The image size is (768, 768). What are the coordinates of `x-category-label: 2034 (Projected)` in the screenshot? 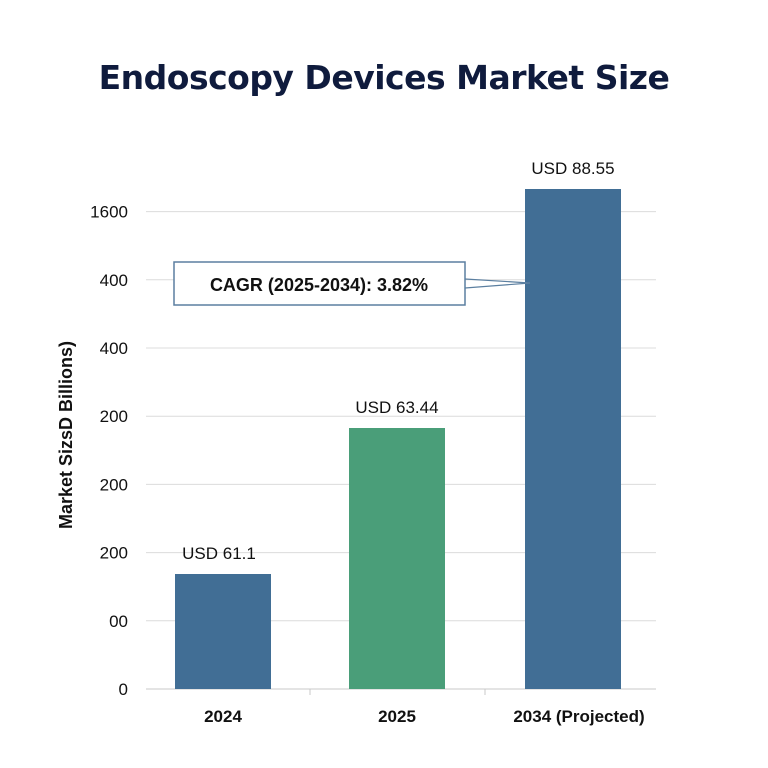 It's located at (578, 716).